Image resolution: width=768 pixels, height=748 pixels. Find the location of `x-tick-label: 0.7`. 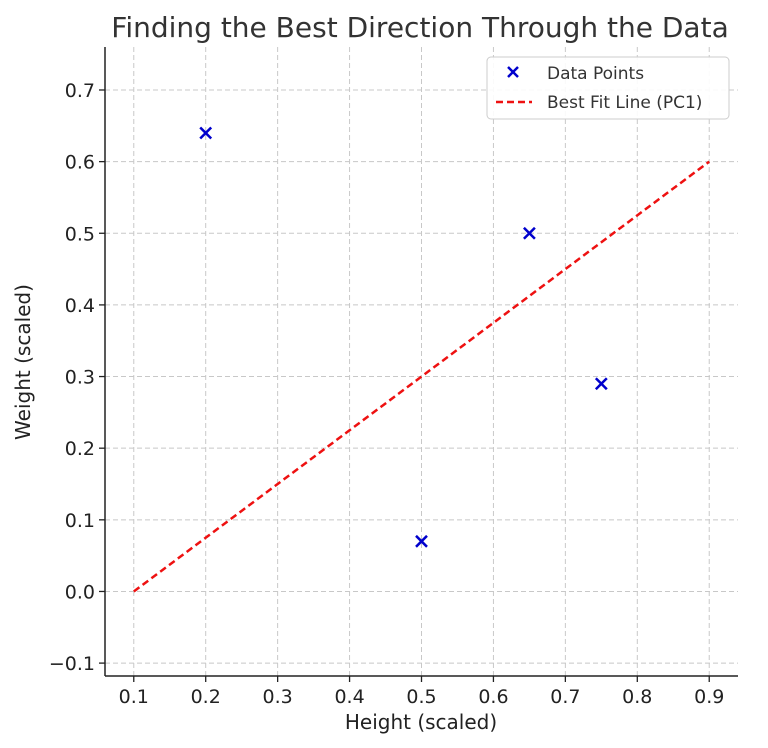

x-tick-label: 0.7 is located at coordinates (565, 697).